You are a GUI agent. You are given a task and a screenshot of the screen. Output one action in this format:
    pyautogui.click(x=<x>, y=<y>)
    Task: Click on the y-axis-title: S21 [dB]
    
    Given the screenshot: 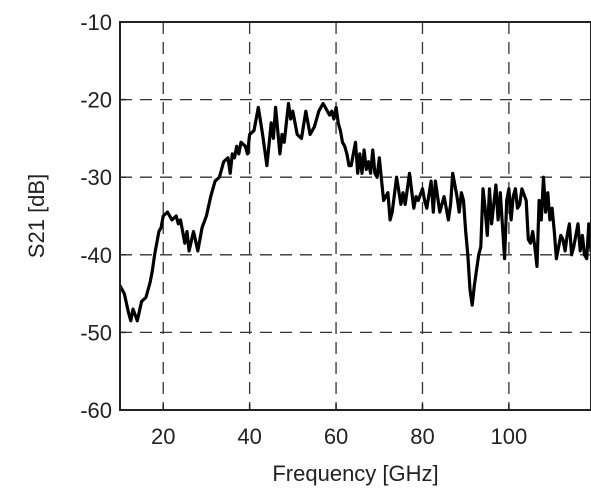 What is the action you would take?
    pyautogui.click(x=36, y=216)
    